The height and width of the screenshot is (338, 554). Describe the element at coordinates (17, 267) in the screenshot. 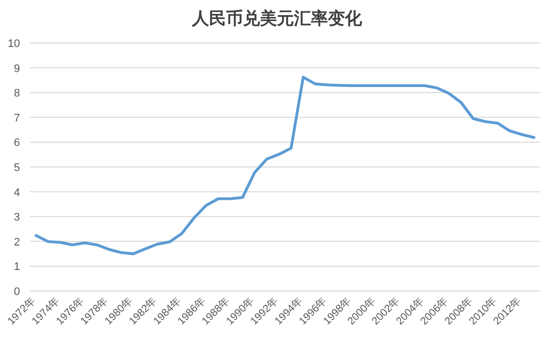

I see `y-tick-label: 1` at that location.